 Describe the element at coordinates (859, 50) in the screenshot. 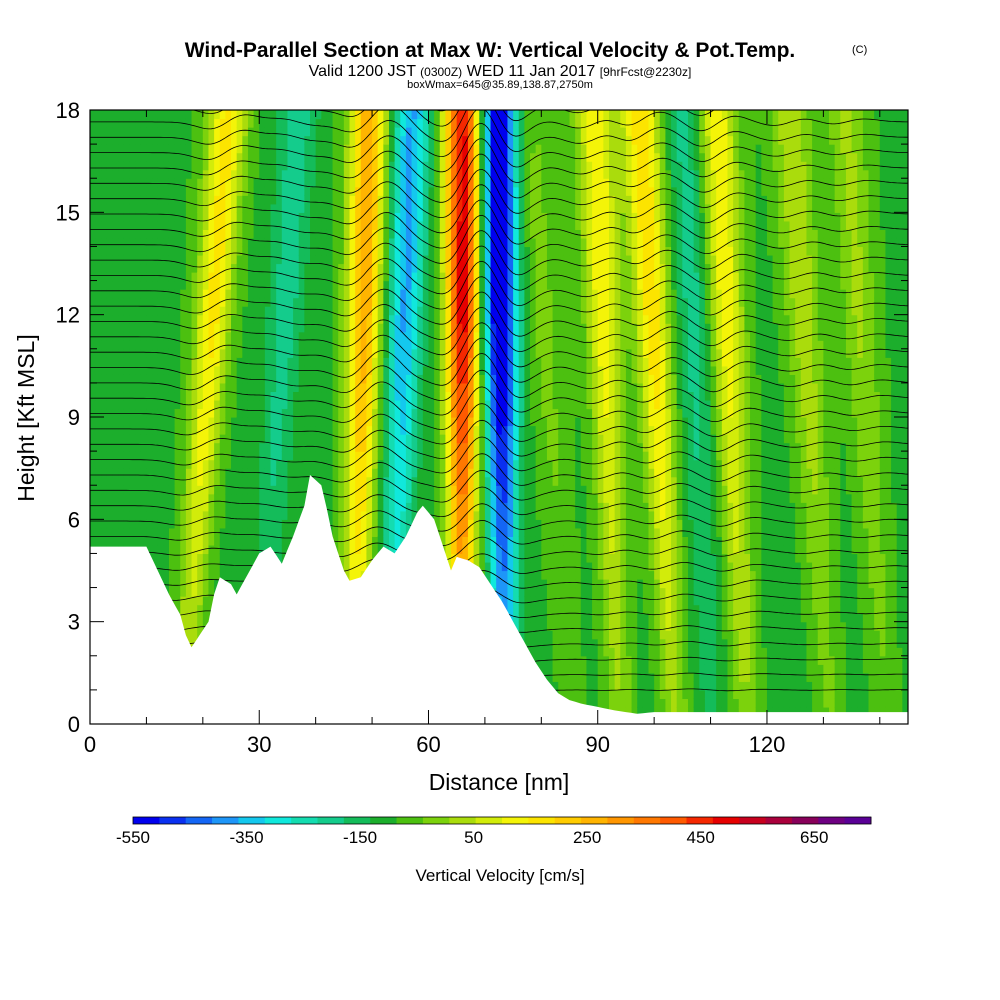

I see `title-copyright-mark: (C)` at that location.